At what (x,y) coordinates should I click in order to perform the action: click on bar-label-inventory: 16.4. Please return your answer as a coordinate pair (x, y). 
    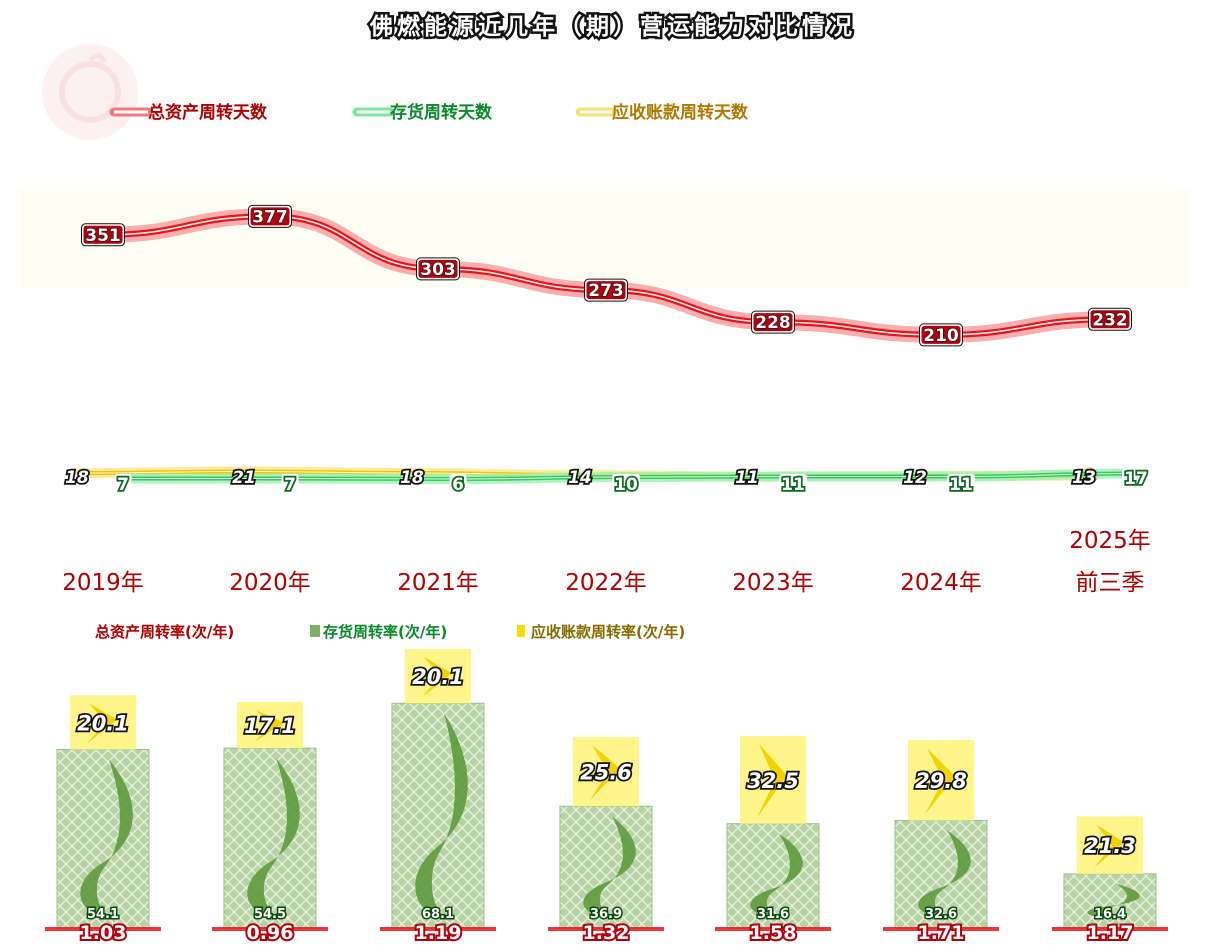
    Looking at the image, I should click on (1110, 914).